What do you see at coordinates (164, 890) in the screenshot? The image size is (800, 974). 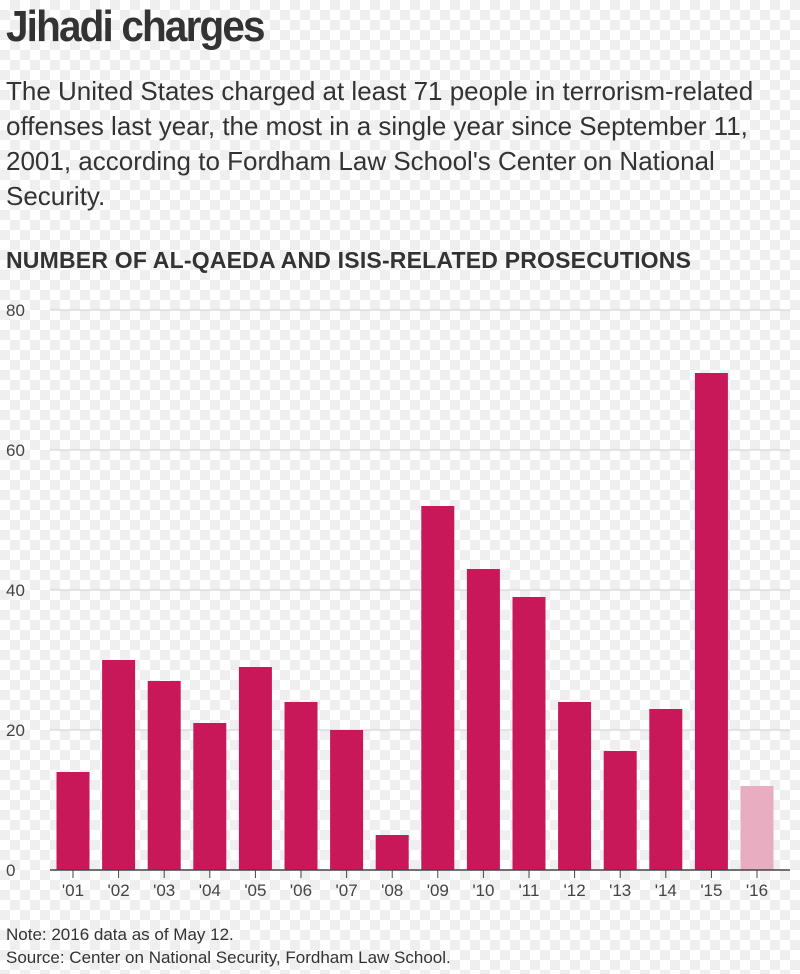 I see `x-tick-label: '03` at bounding box center [164, 890].